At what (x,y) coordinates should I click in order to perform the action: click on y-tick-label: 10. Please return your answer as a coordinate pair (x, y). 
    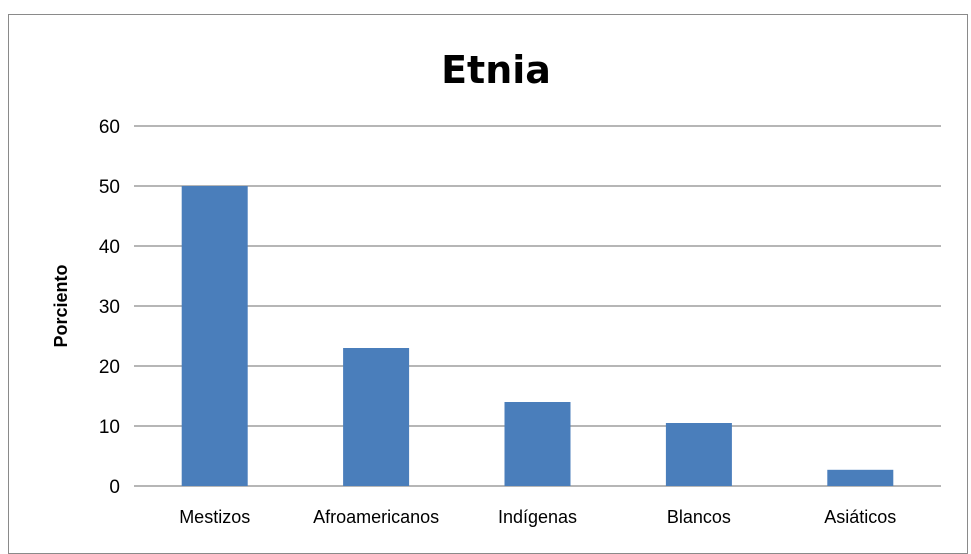
    Looking at the image, I should click on (109, 427).